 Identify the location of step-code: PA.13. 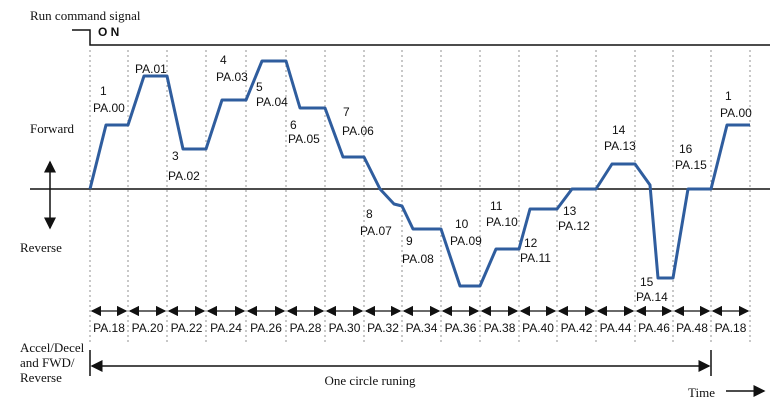
(620, 146).